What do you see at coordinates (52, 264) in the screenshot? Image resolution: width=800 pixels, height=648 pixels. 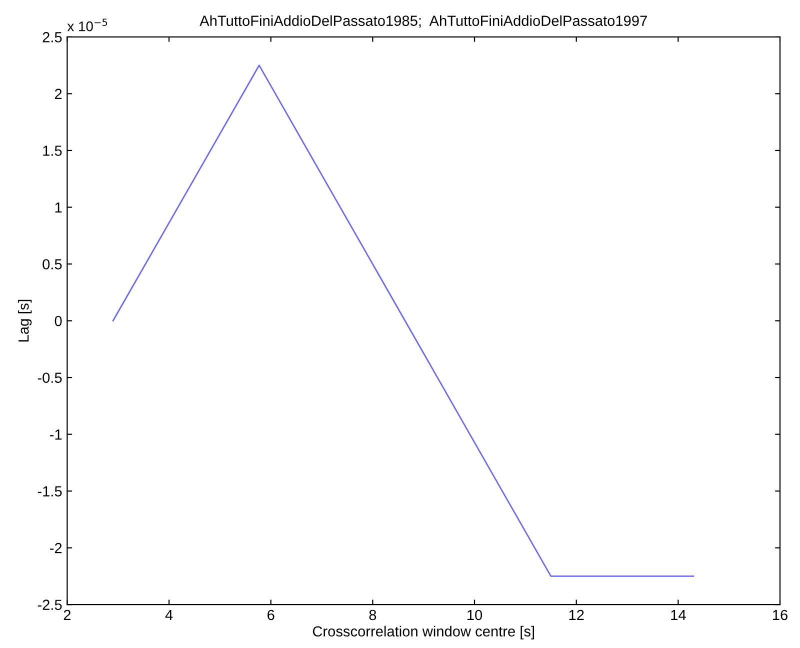 I see `y-tick-label: 0.5` at bounding box center [52, 264].